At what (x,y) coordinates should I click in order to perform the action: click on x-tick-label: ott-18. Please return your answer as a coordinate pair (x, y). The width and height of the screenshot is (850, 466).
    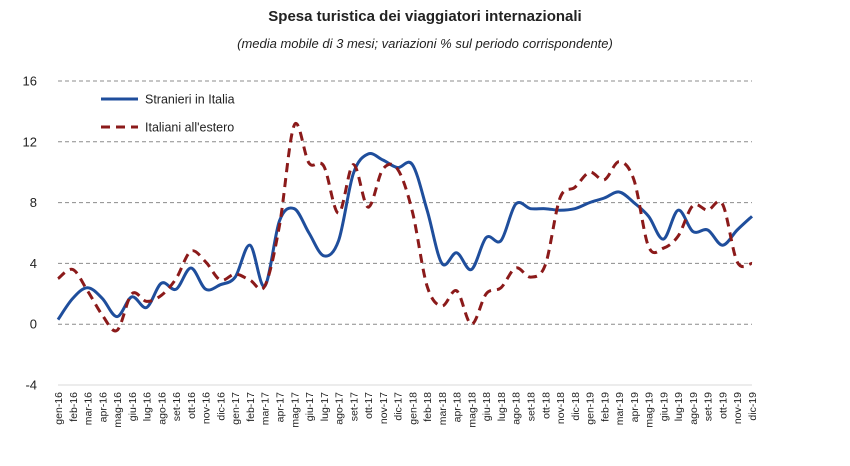
    Looking at the image, I should click on (546, 405).